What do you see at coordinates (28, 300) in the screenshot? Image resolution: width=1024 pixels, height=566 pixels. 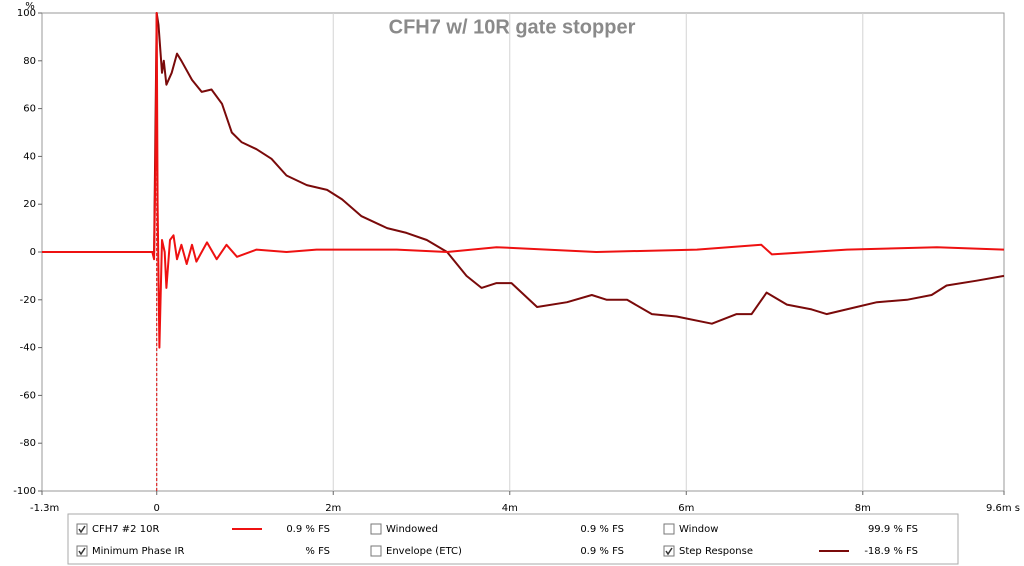 I see `y-tick-label: -20` at bounding box center [28, 300].